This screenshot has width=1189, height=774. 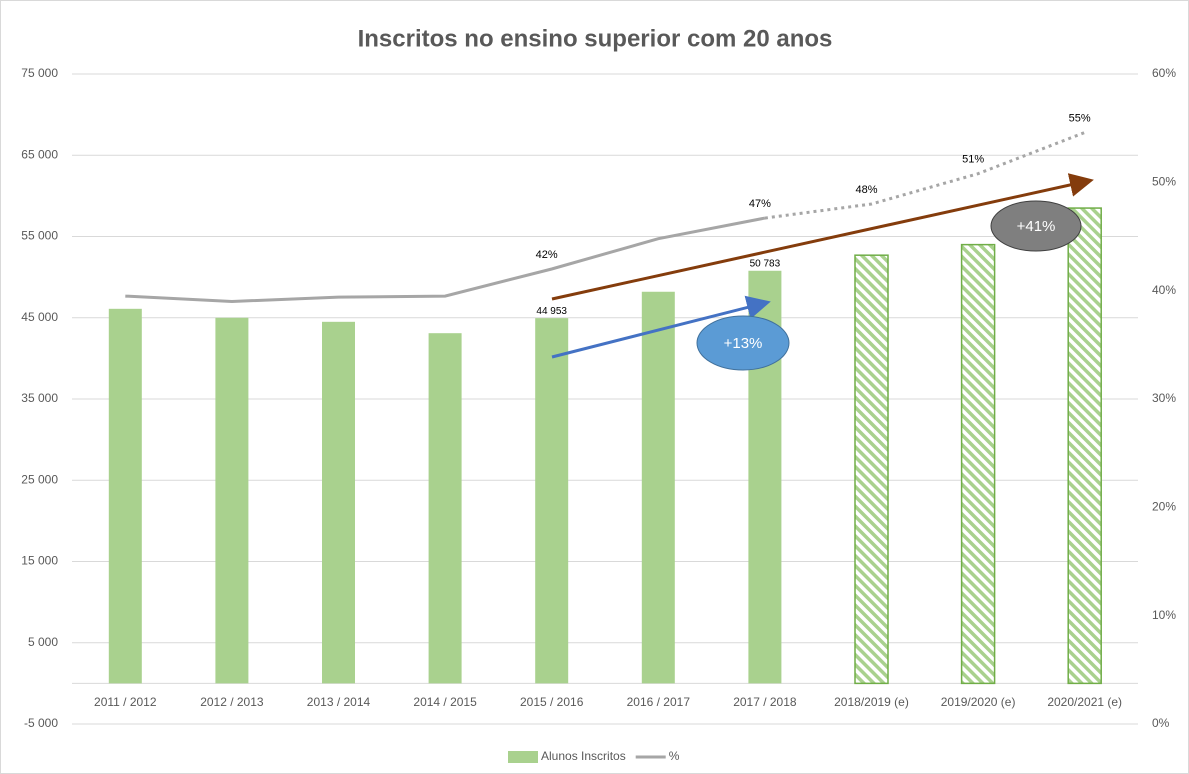 What do you see at coordinates (125, 702) in the screenshot?
I see `x-tick-label: 2011 / 2012` at bounding box center [125, 702].